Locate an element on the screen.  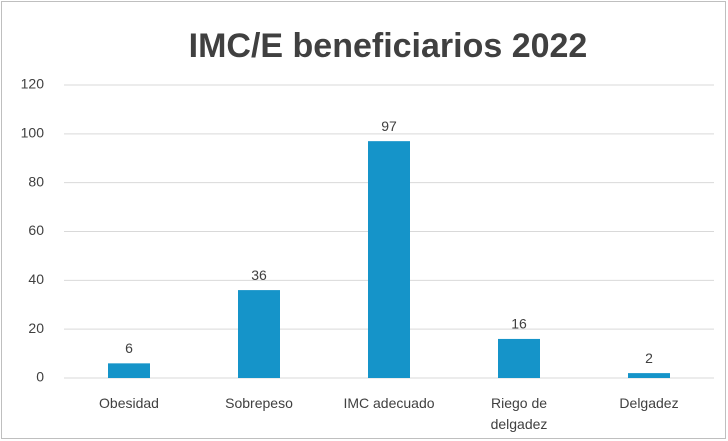
x-tick-label-box: IMC adecuado is located at coordinates (389, 403).